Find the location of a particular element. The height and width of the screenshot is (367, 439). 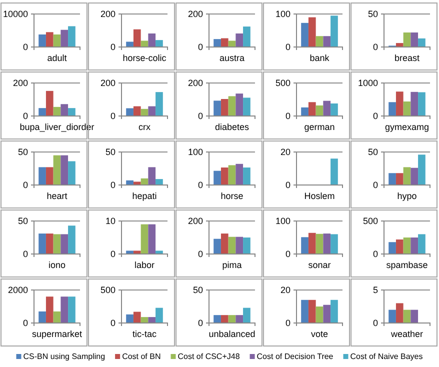

x-tick-label: adult is located at coordinates (57, 57).